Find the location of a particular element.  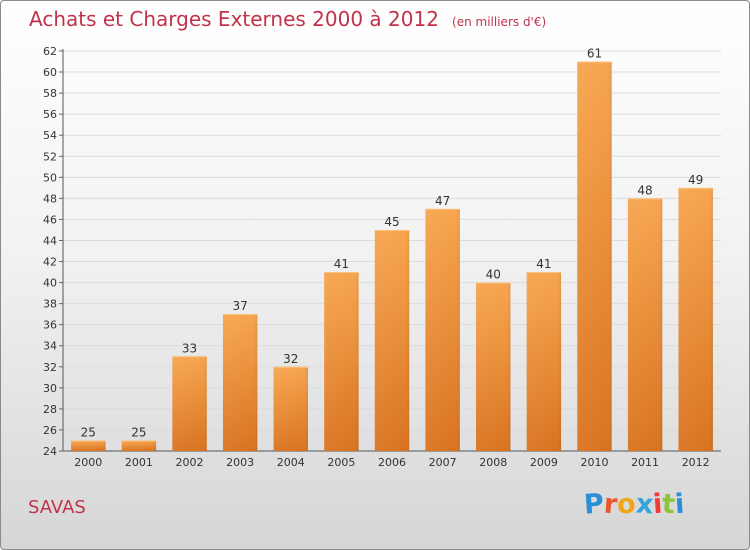

y-tick-label: 56 is located at coordinates (50, 114).